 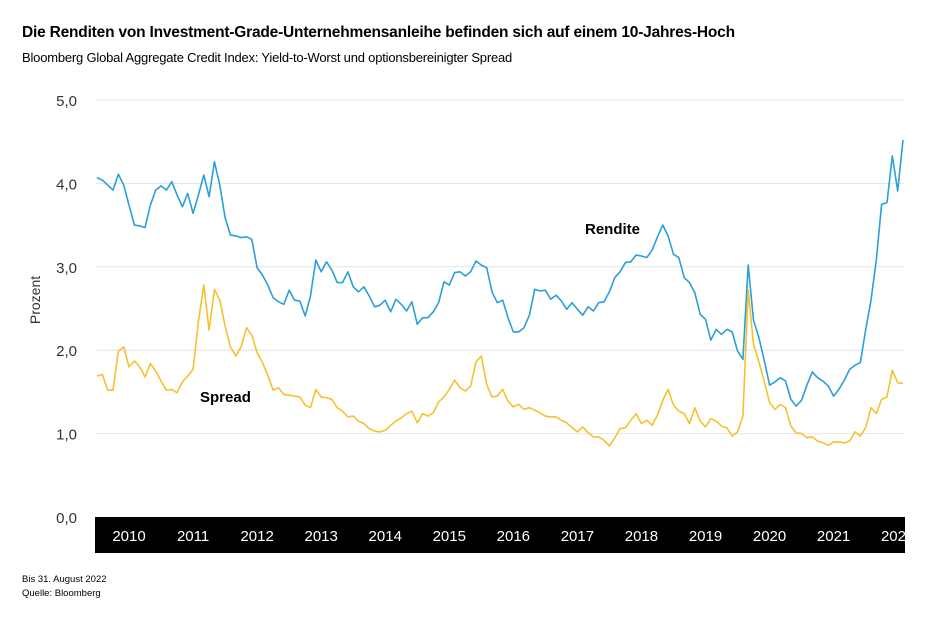 I want to click on x-tick-label: 2022, so click(x=897, y=536).